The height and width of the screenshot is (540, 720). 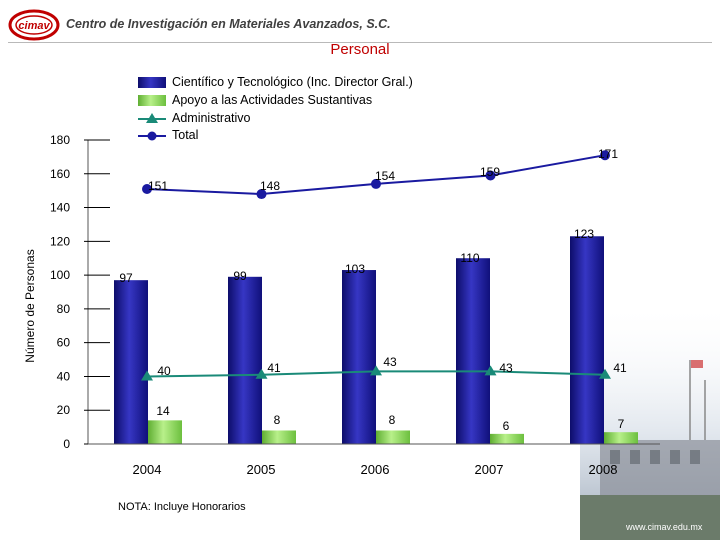 I want to click on label-apoyo: 14, so click(x=163, y=411).